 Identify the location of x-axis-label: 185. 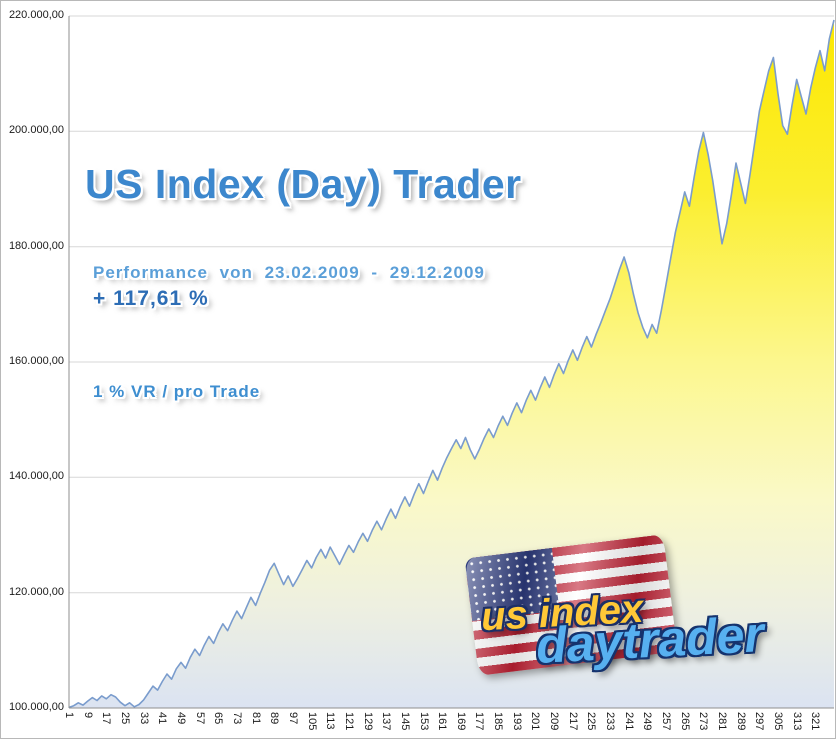
(498, 721).